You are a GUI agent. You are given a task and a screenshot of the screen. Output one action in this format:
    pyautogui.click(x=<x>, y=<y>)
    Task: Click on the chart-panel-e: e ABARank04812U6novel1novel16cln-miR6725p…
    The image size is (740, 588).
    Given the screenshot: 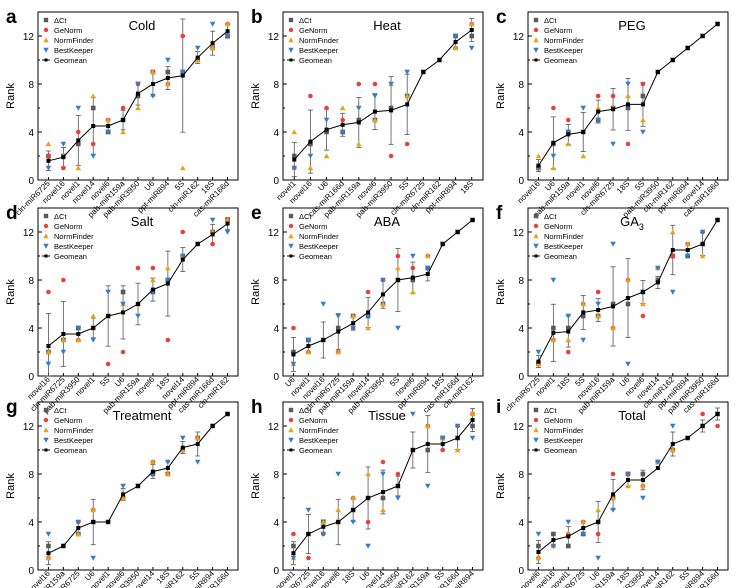 What is the action you would take?
    pyautogui.click(x=367, y=309)
    